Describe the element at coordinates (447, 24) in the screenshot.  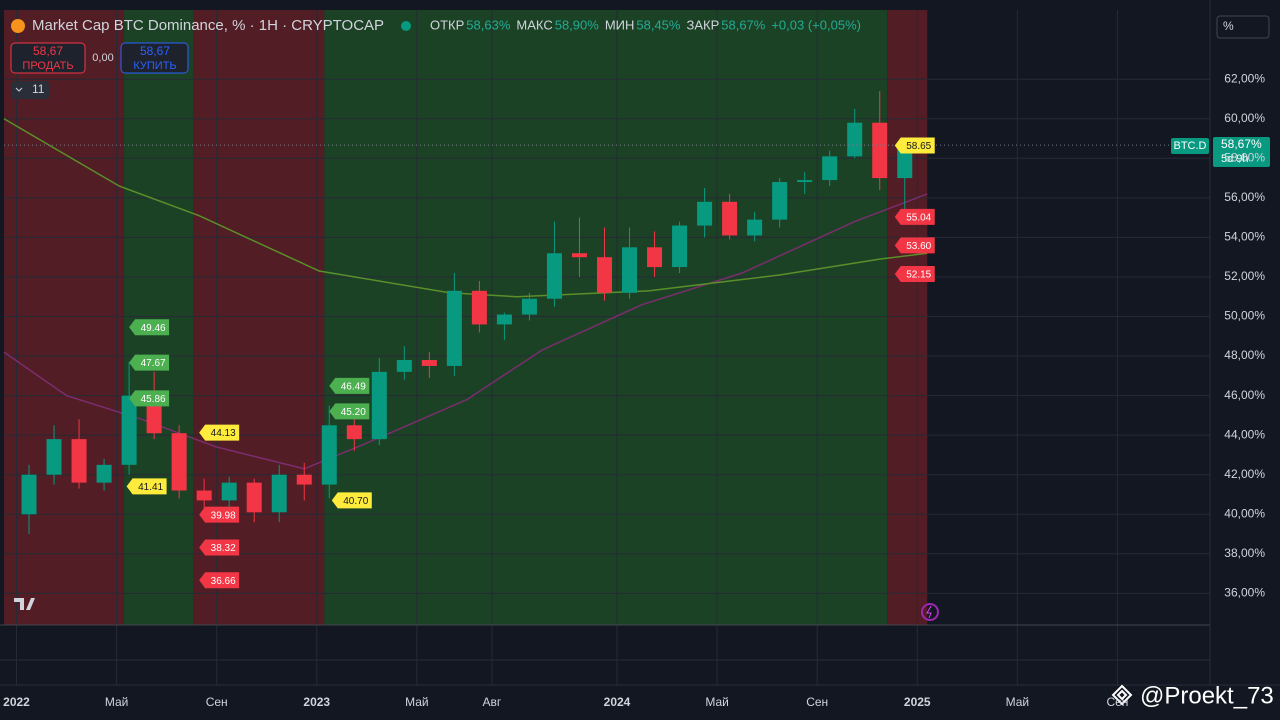
I see `ohlc-label: ОТКР` at that location.